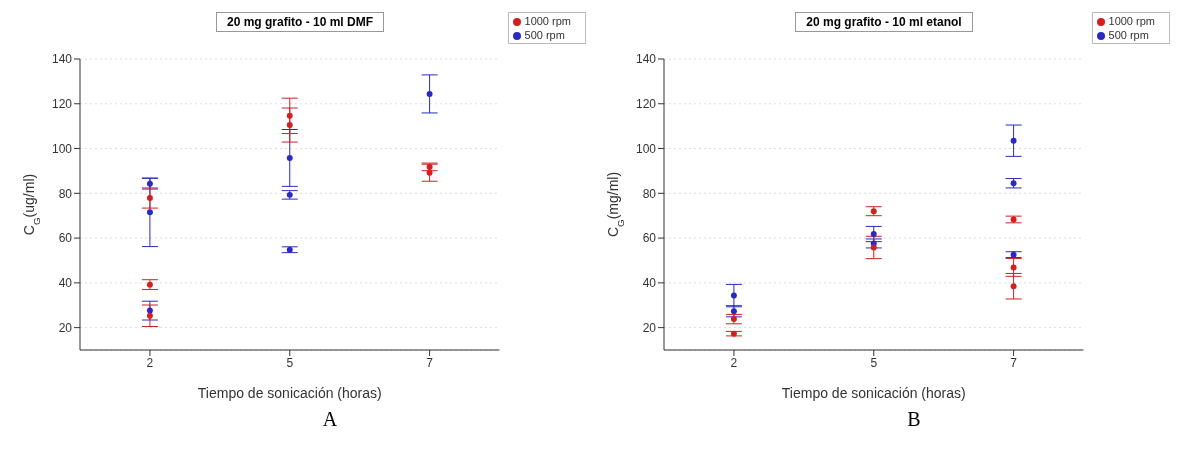 The height and width of the screenshot is (458, 1184). Describe the element at coordinates (914, 419) in the screenshot. I see `text: B` at that location.